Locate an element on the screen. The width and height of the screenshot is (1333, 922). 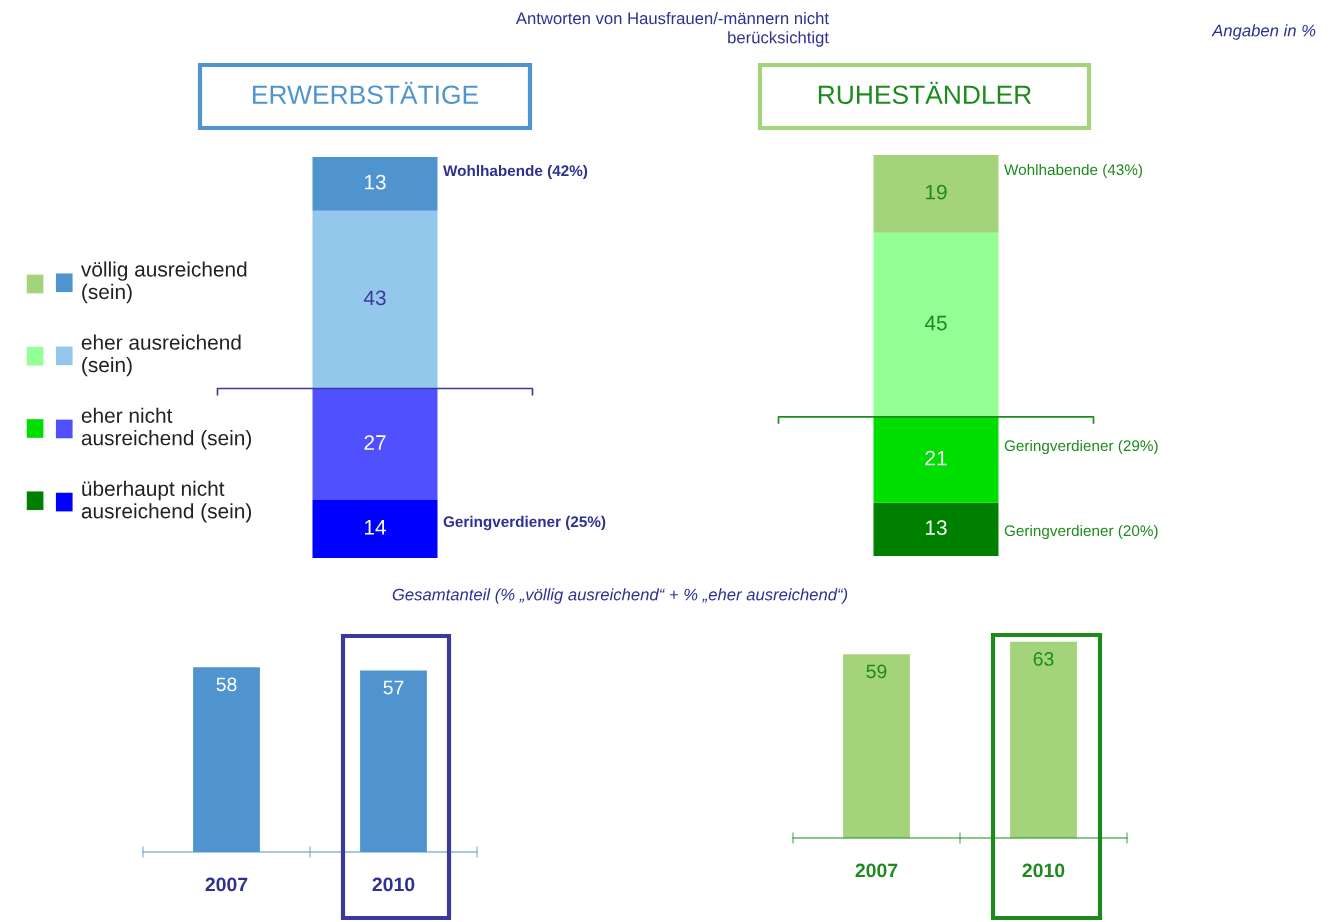
legend-label: überhaupt nicht ausreichend (sein) is located at coordinates (166, 501).